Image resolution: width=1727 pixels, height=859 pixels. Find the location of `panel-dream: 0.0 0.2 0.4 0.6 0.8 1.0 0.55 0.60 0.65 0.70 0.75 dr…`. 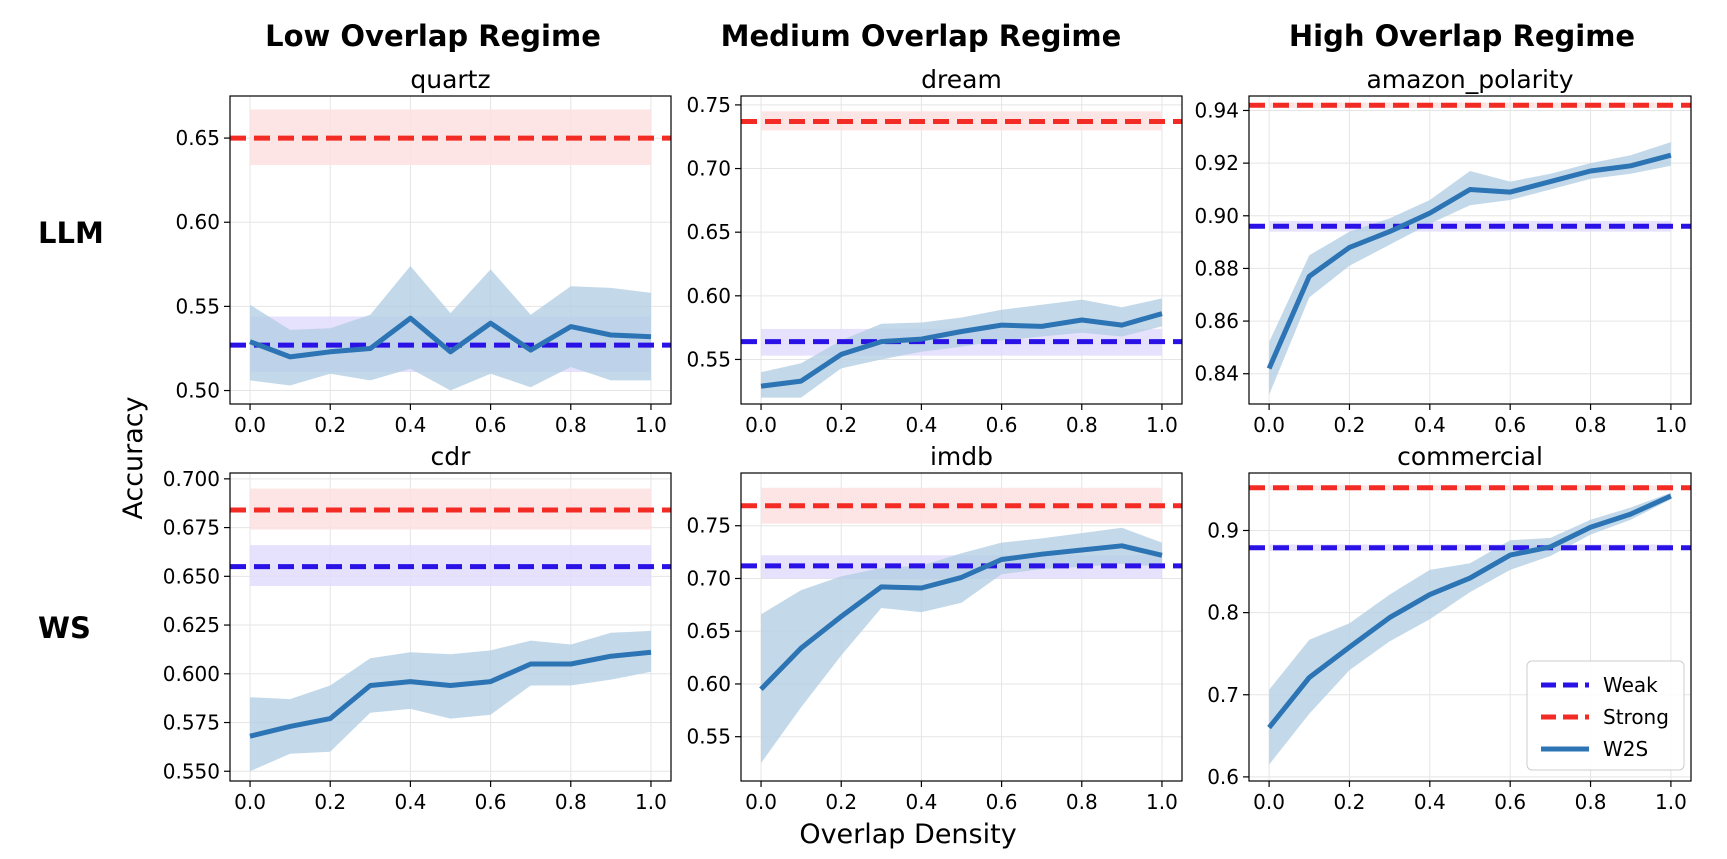

panel-dream: 0.0 0.2 0.4 0.6 0.8 1.0 0.55 0.60 0.65 0.70 0.75 dr… is located at coordinates (934, 251).